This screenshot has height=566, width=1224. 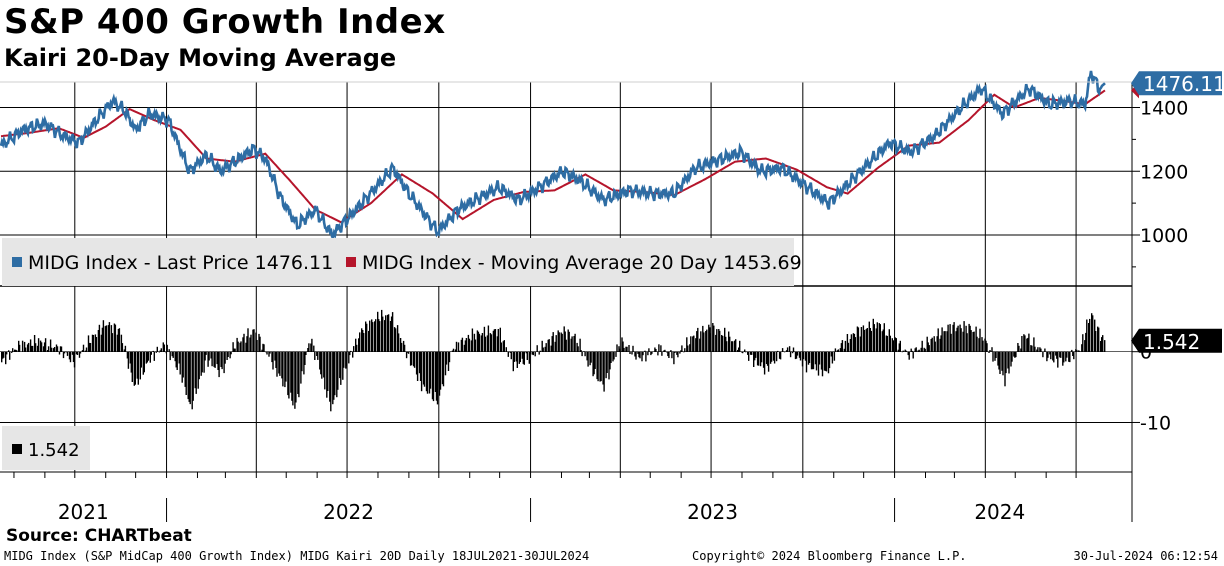 What do you see at coordinates (1177, 83) in the screenshot?
I see `price-last-value-badge: 1476.11` at bounding box center [1177, 83].